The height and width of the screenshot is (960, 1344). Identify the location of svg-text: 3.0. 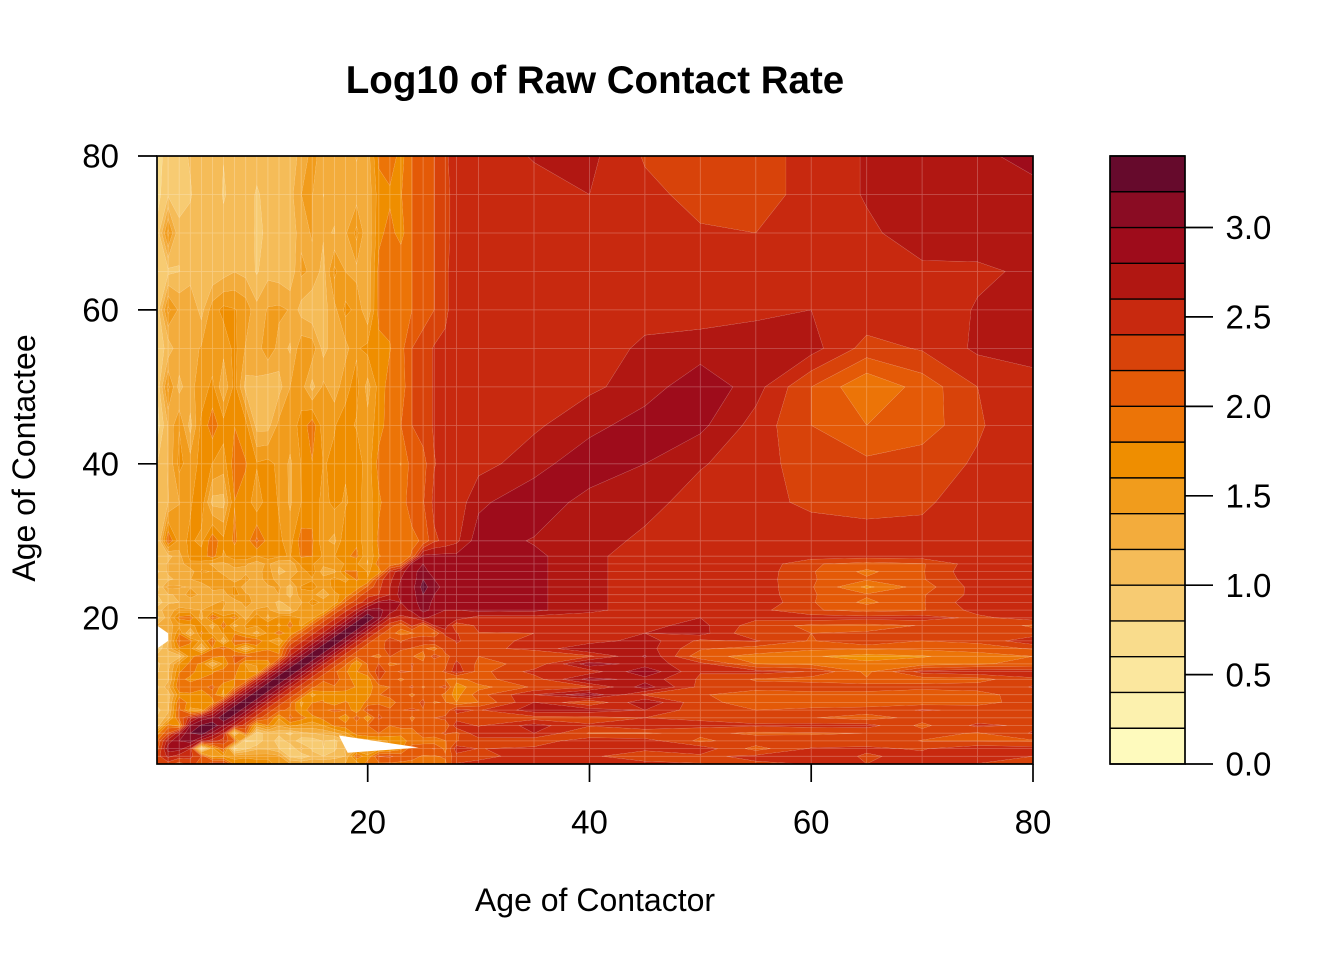
(1249, 227).